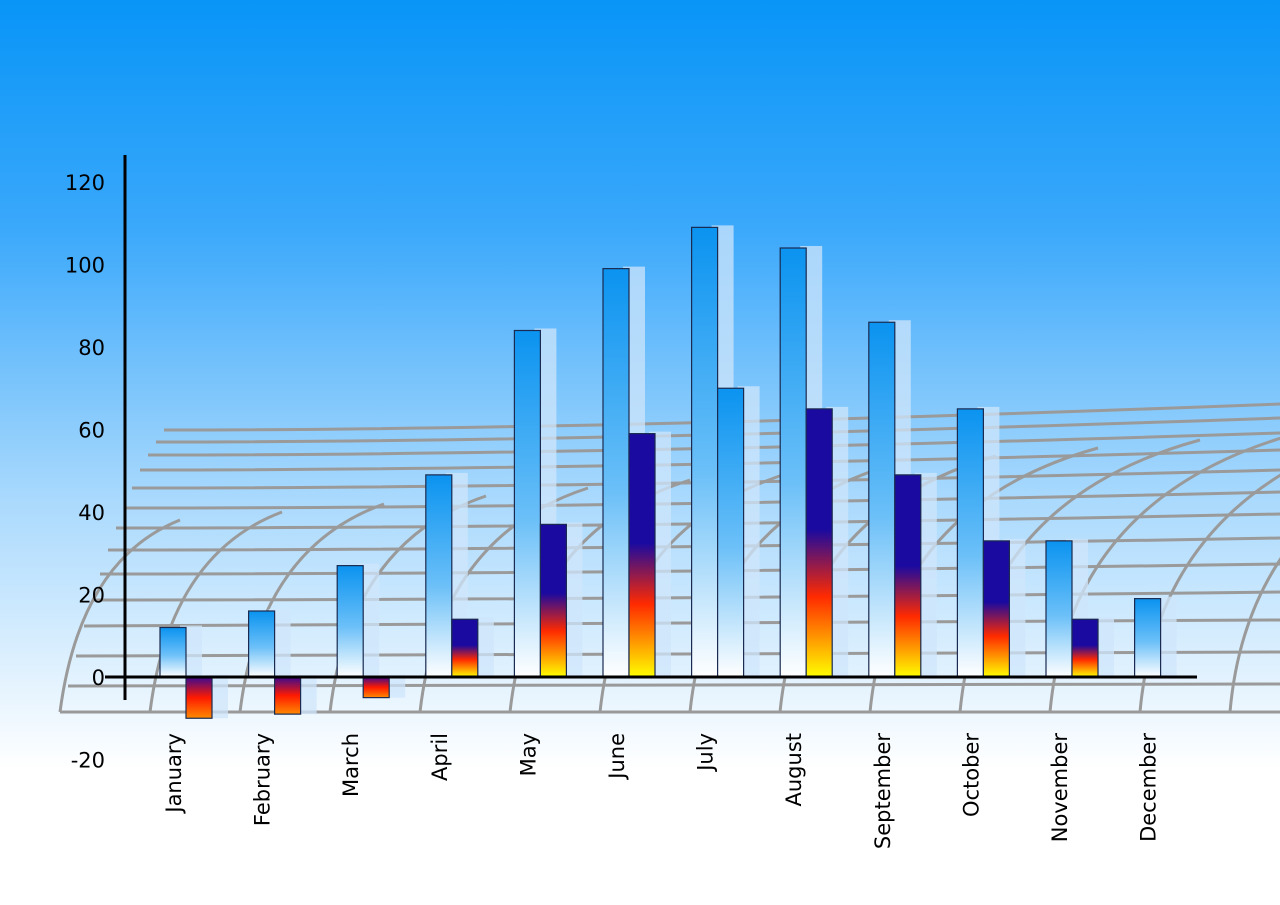  I want to click on y-tick-label: 20, so click(91, 596).